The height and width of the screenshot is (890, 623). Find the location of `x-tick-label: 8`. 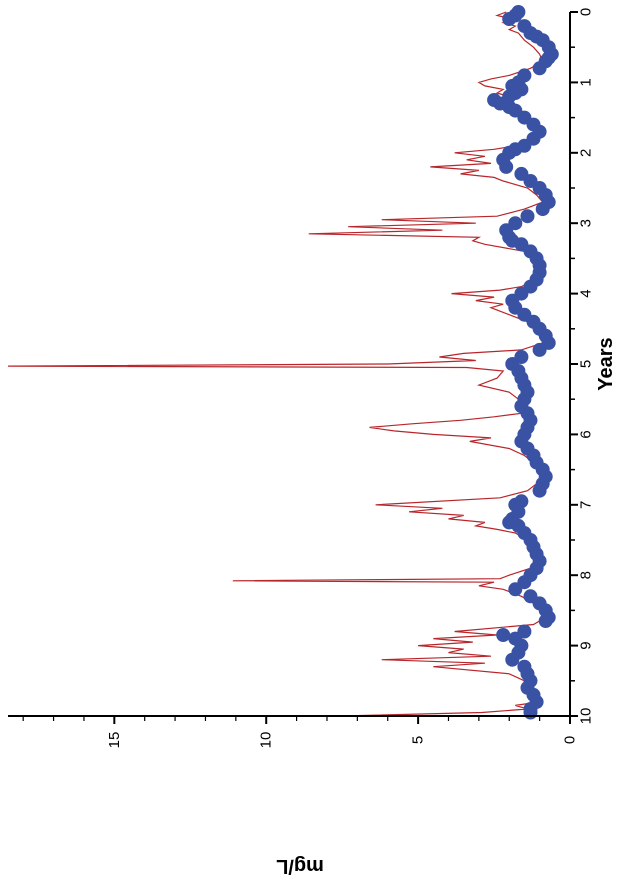

x-tick-label: 8 is located at coordinates (586, 575).